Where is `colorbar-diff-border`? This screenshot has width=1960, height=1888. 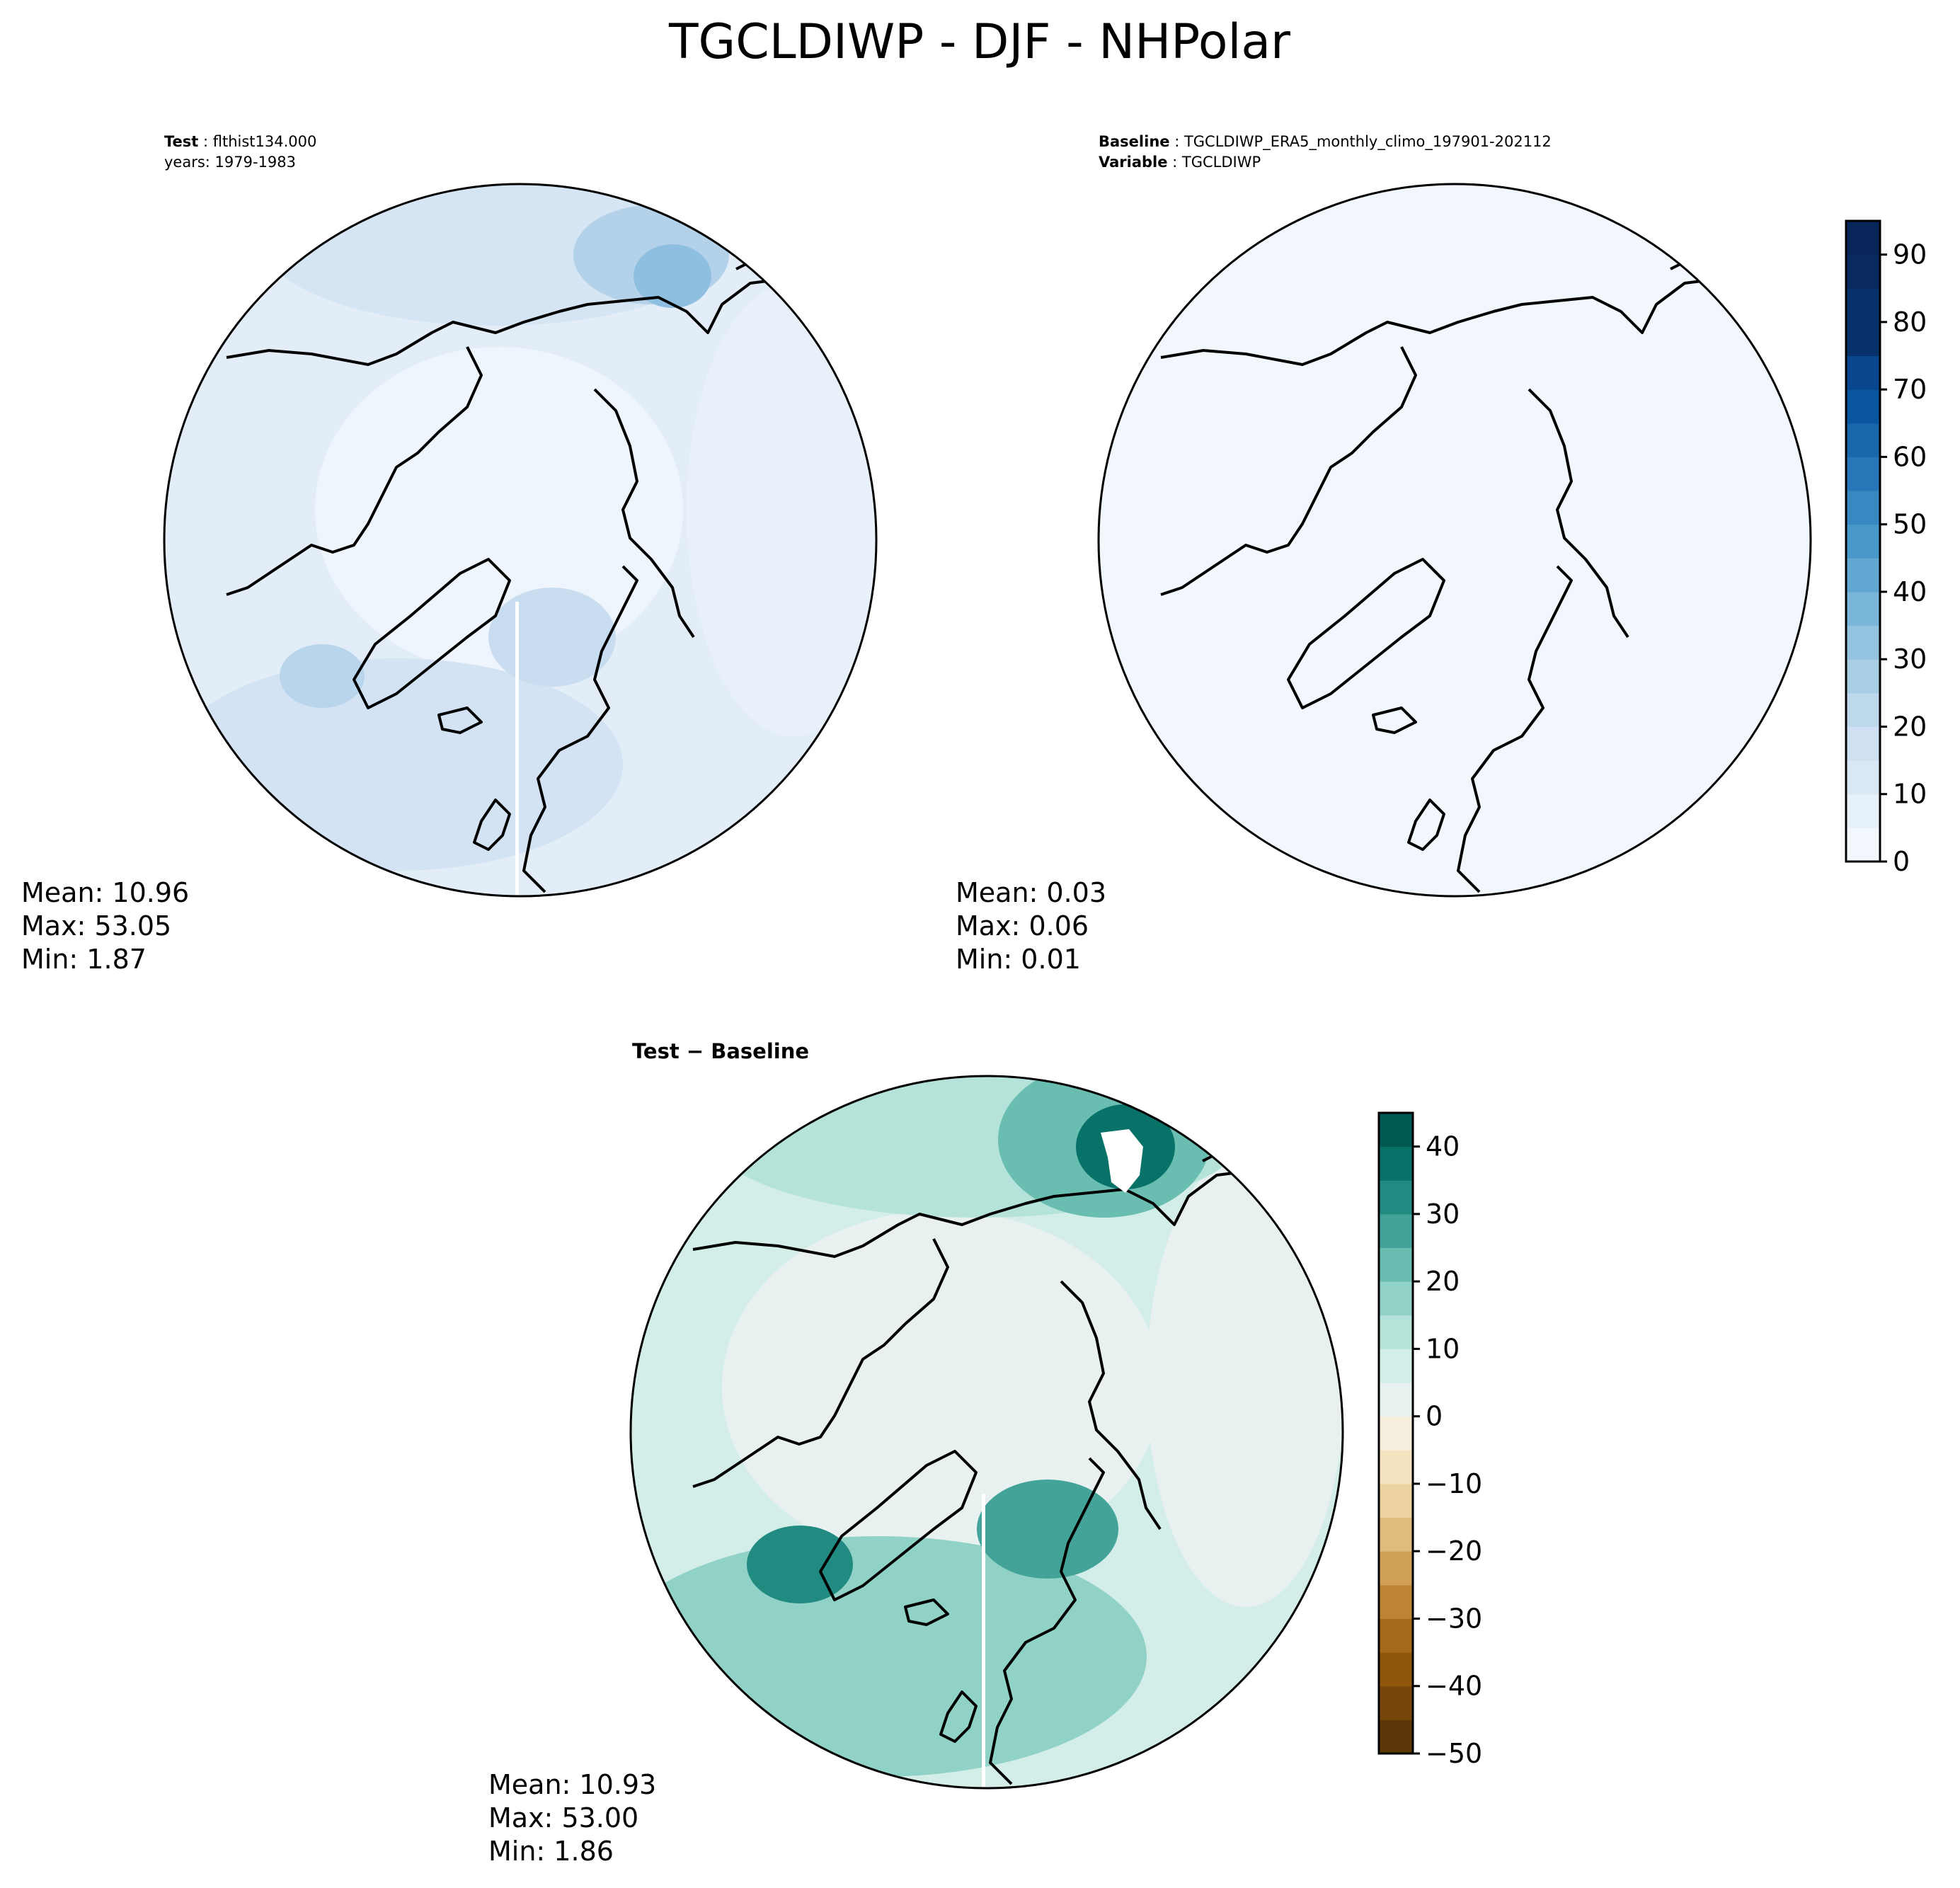
colorbar-diff-border is located at coordinates (1395, 1433).